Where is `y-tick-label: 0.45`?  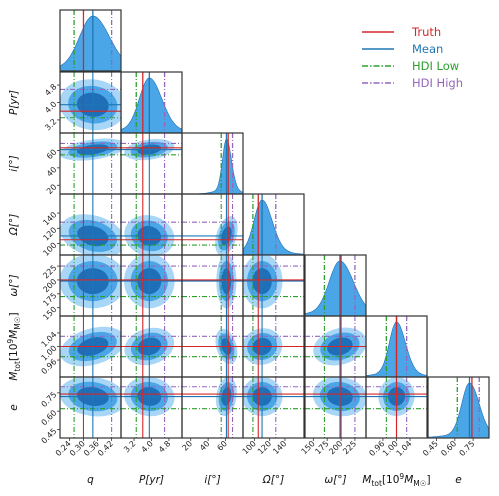
y-tick-label: 0.45 is located at coordinates (49, 436).